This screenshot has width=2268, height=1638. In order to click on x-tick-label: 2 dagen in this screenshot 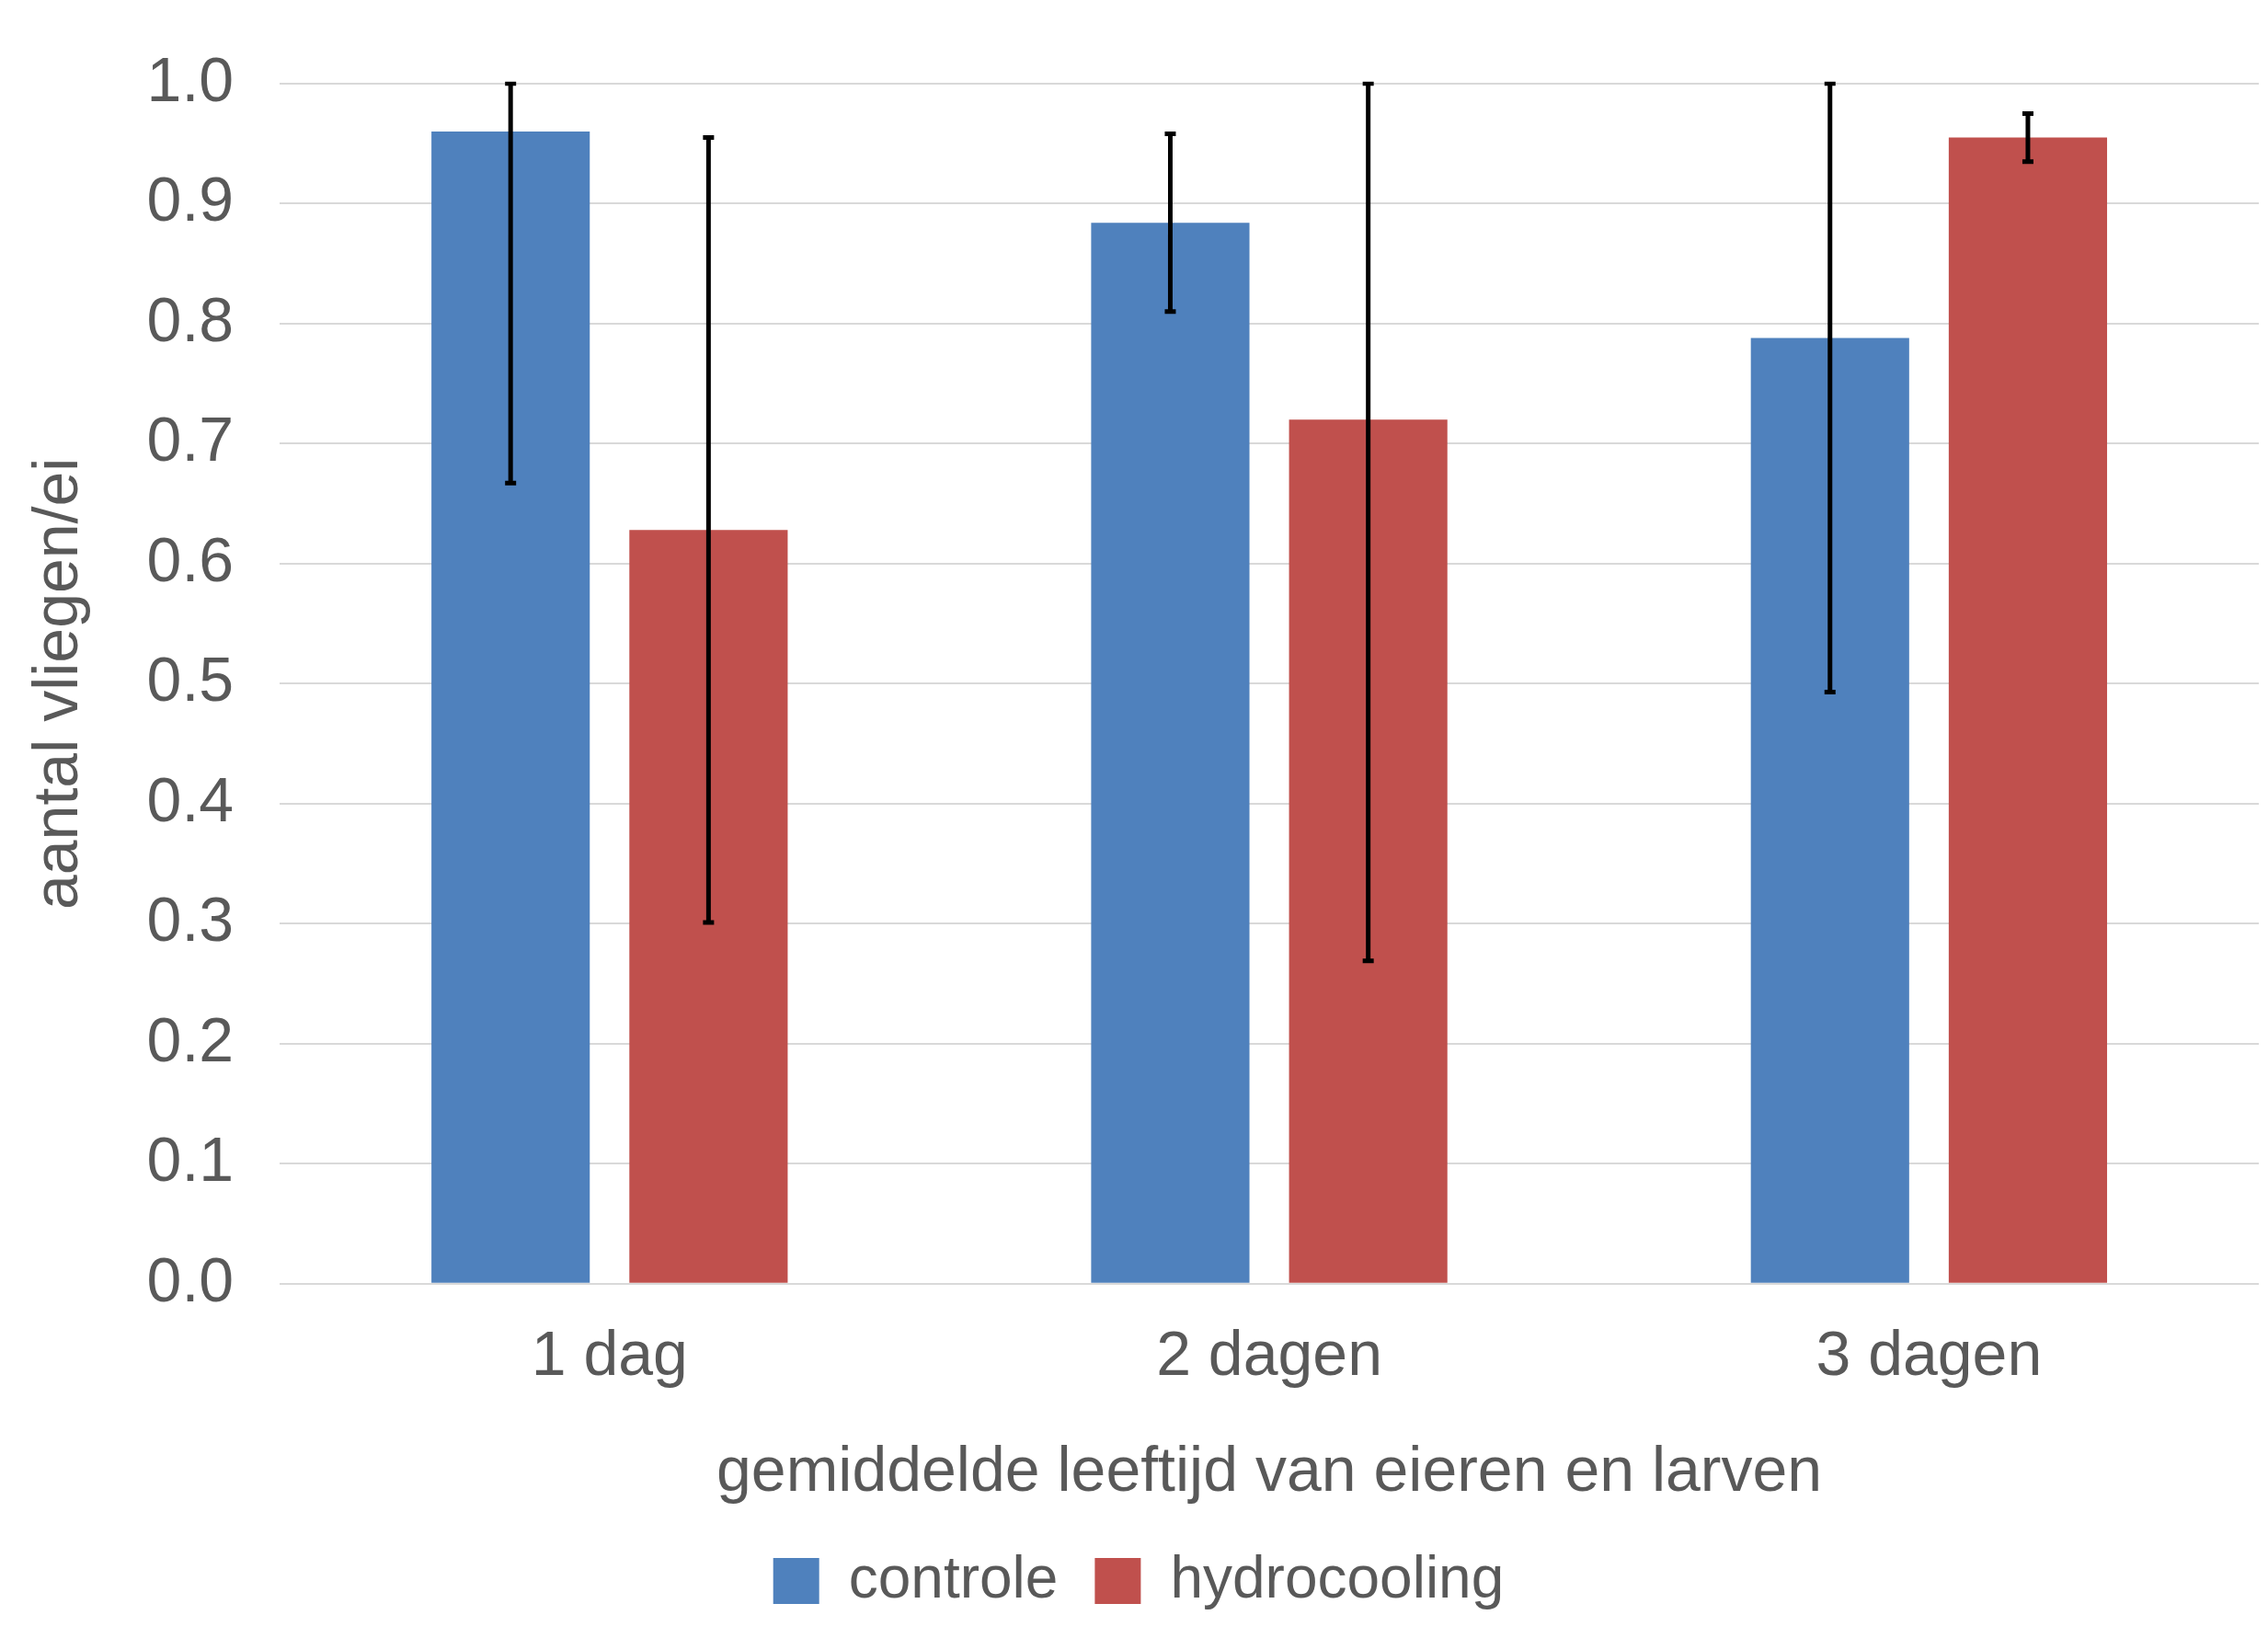, I will do `click(1269, 1353)`.